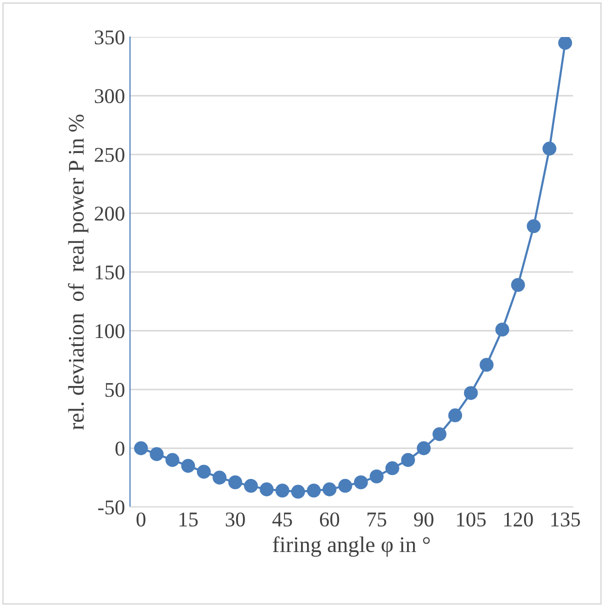  What do you see at coordinates (518, 519) in the screenshot?
I see `x-tick-label: 120` at bounding box center [518, 519].